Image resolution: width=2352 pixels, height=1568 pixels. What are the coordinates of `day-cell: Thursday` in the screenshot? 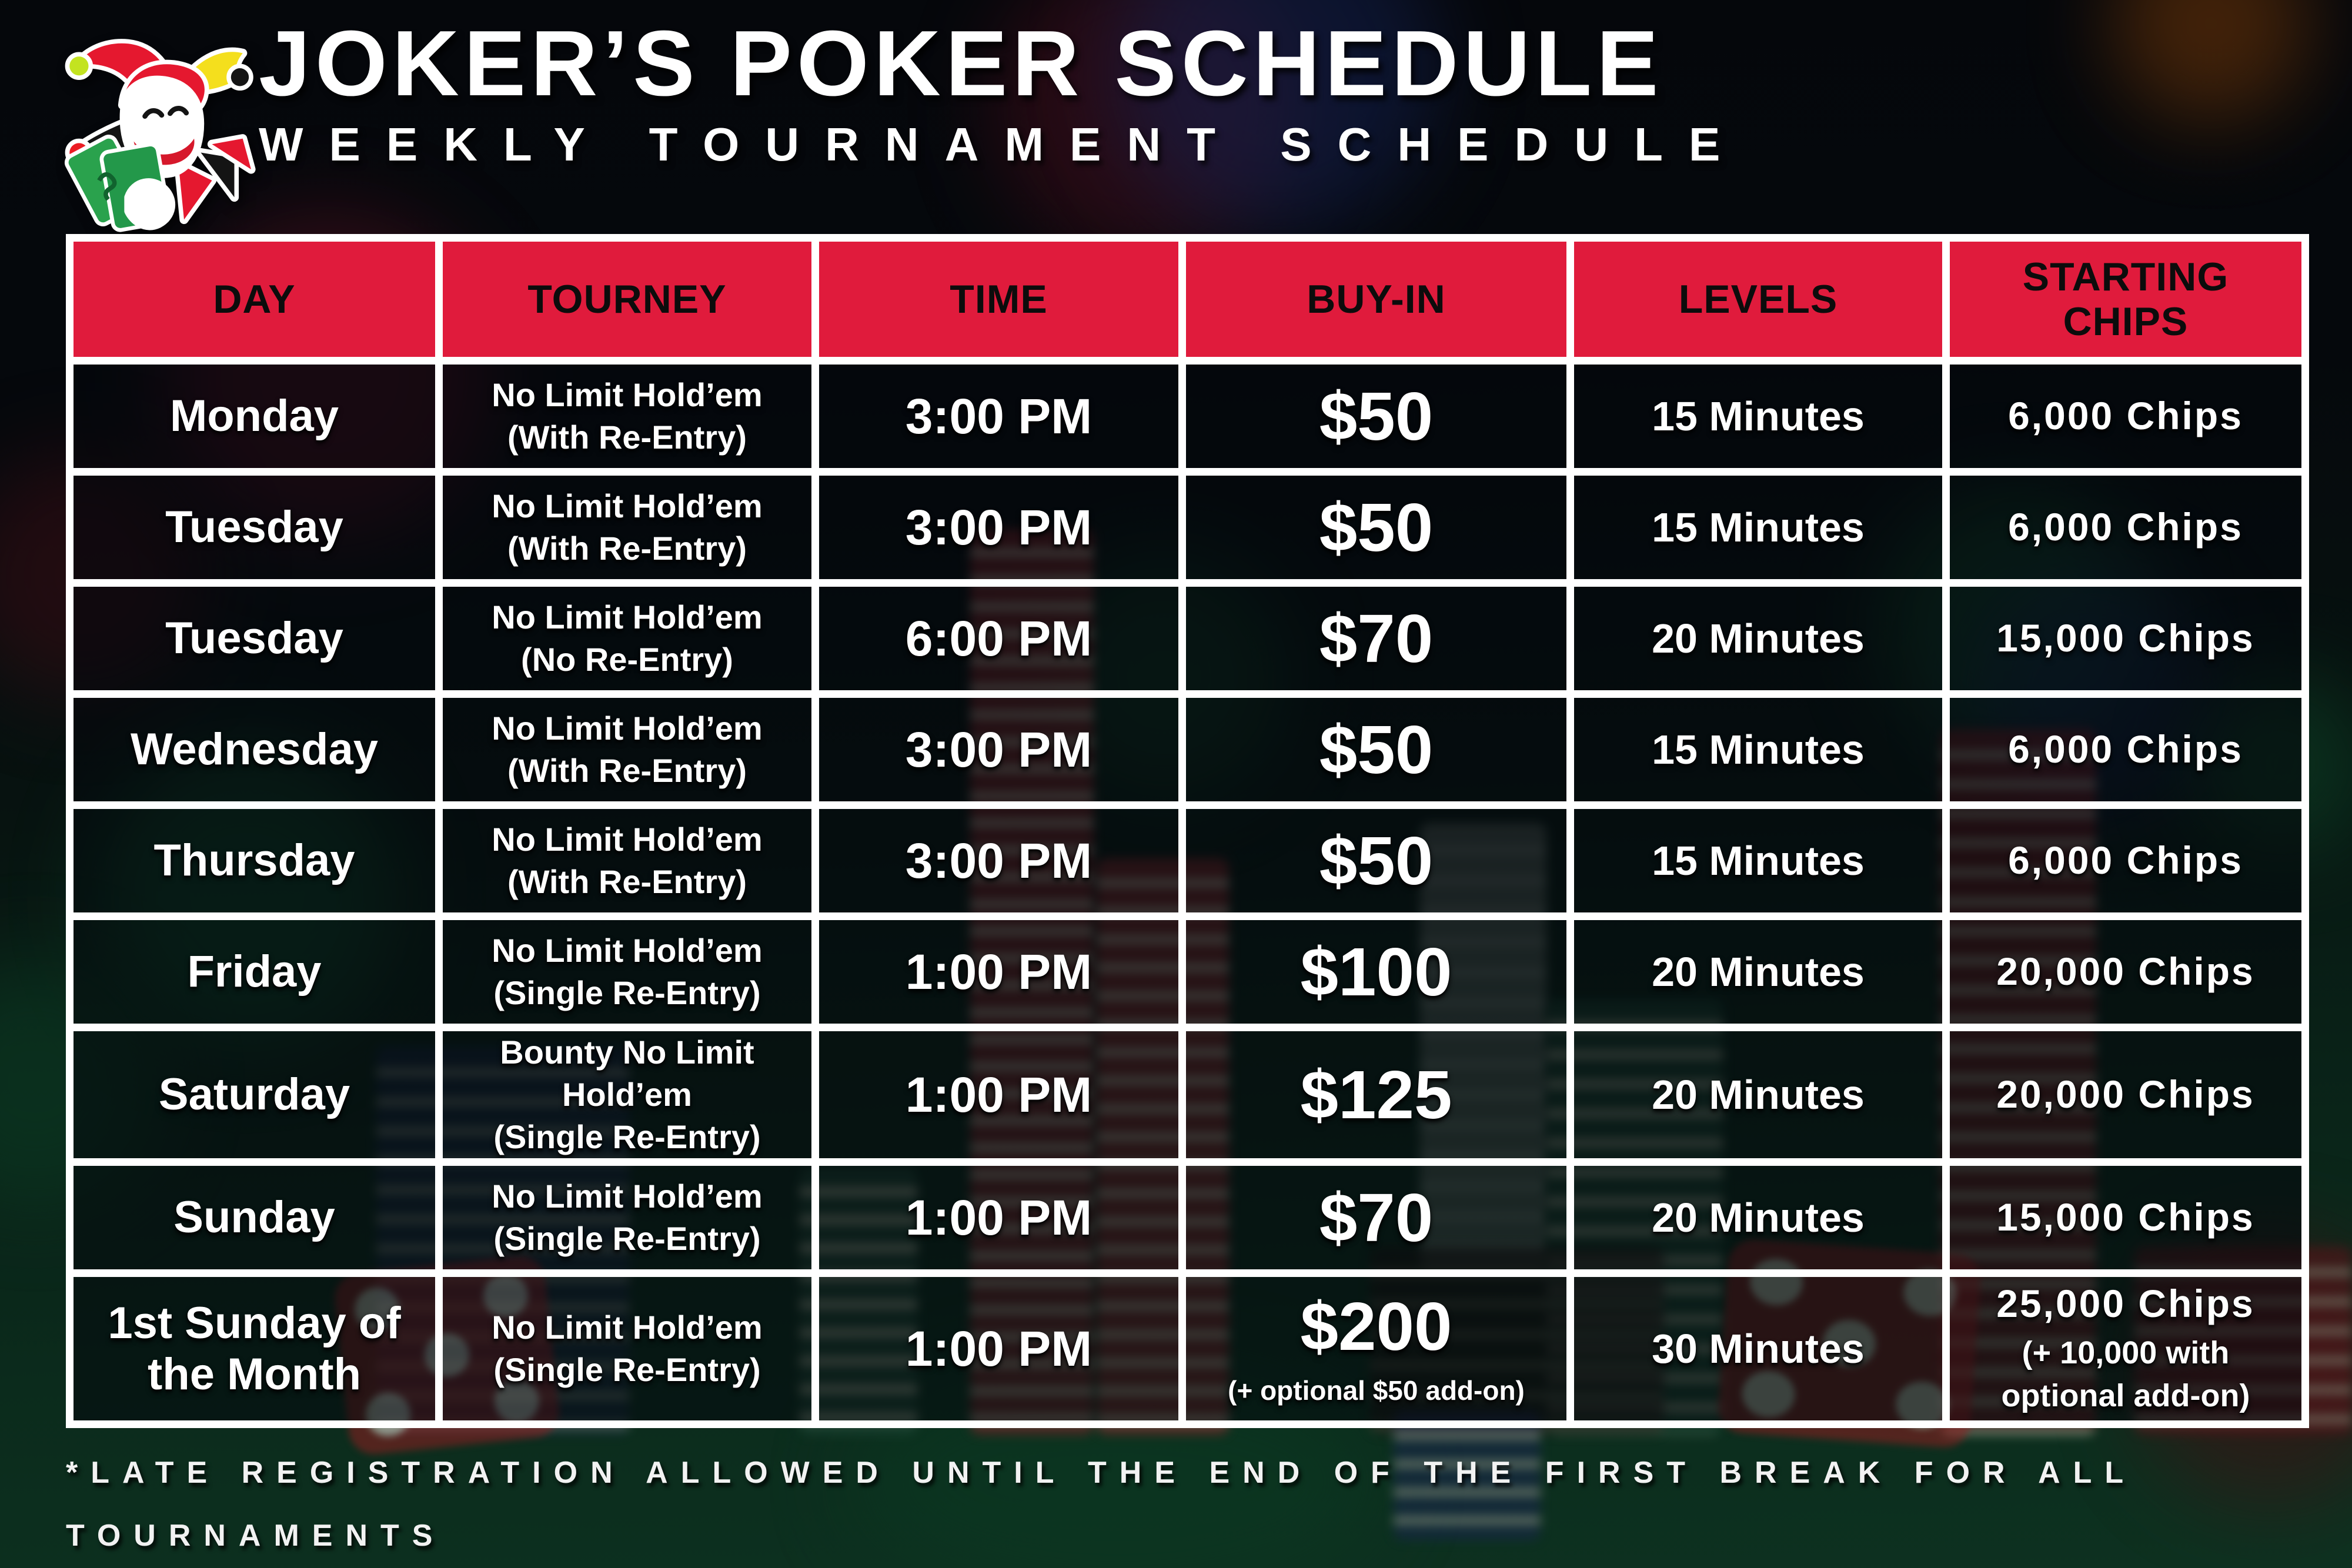 It's located at (254, 860).